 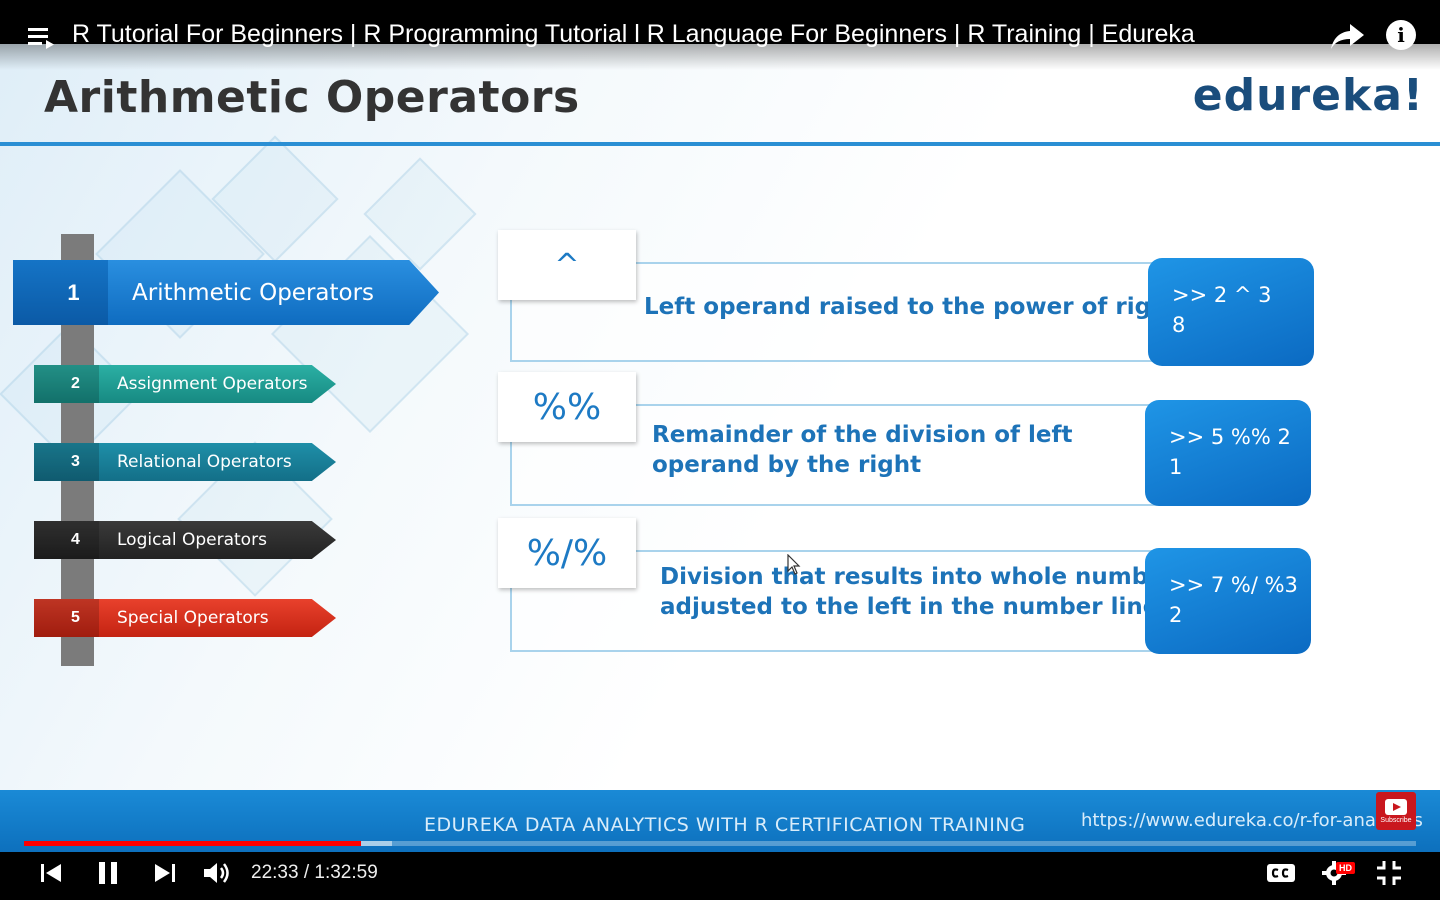 I want to click on pause-button, so click(x=108, y=873).